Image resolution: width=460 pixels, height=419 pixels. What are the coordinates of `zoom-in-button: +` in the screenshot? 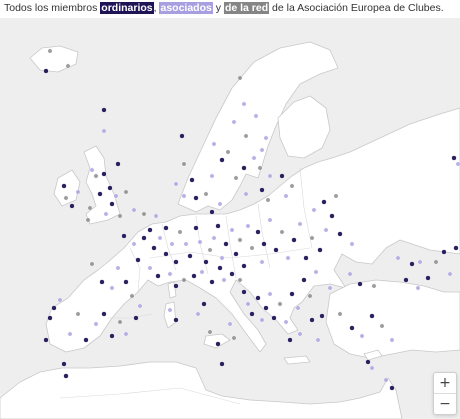 It's located at (445, 383).